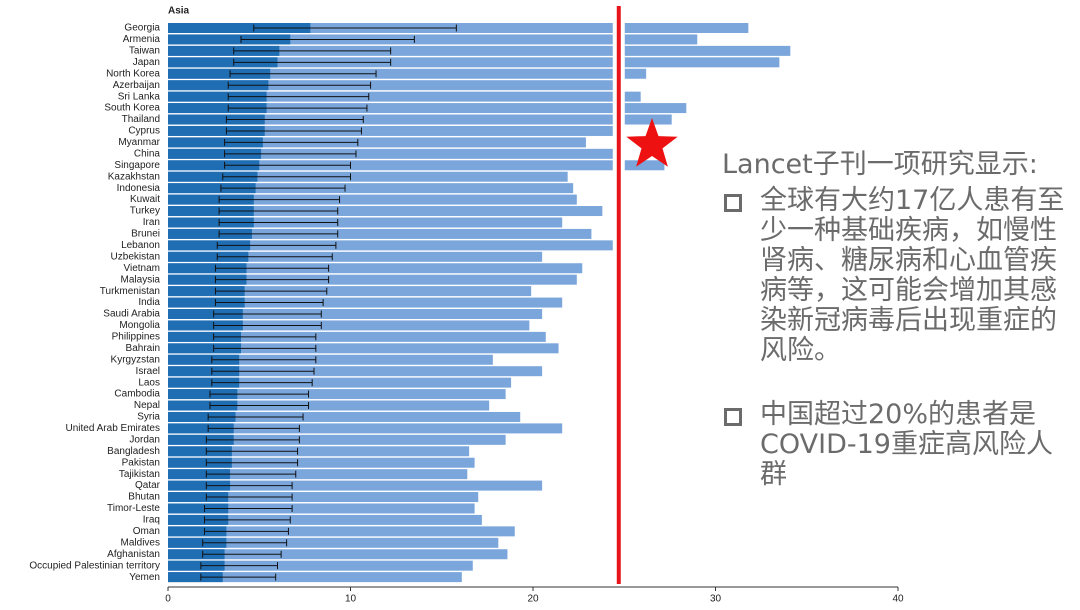  What do you see at coordinates (136, 85) in the screenshot?
I see `y-tick-label: Azerbaijan` at bounding box center [136, 85].